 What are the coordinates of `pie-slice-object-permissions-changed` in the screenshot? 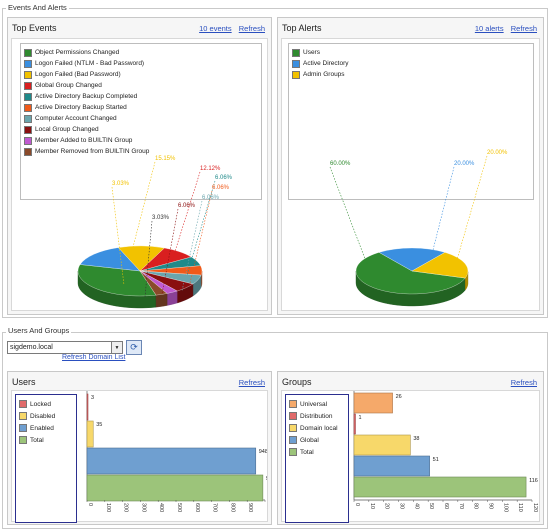 It's located at (117, 280).